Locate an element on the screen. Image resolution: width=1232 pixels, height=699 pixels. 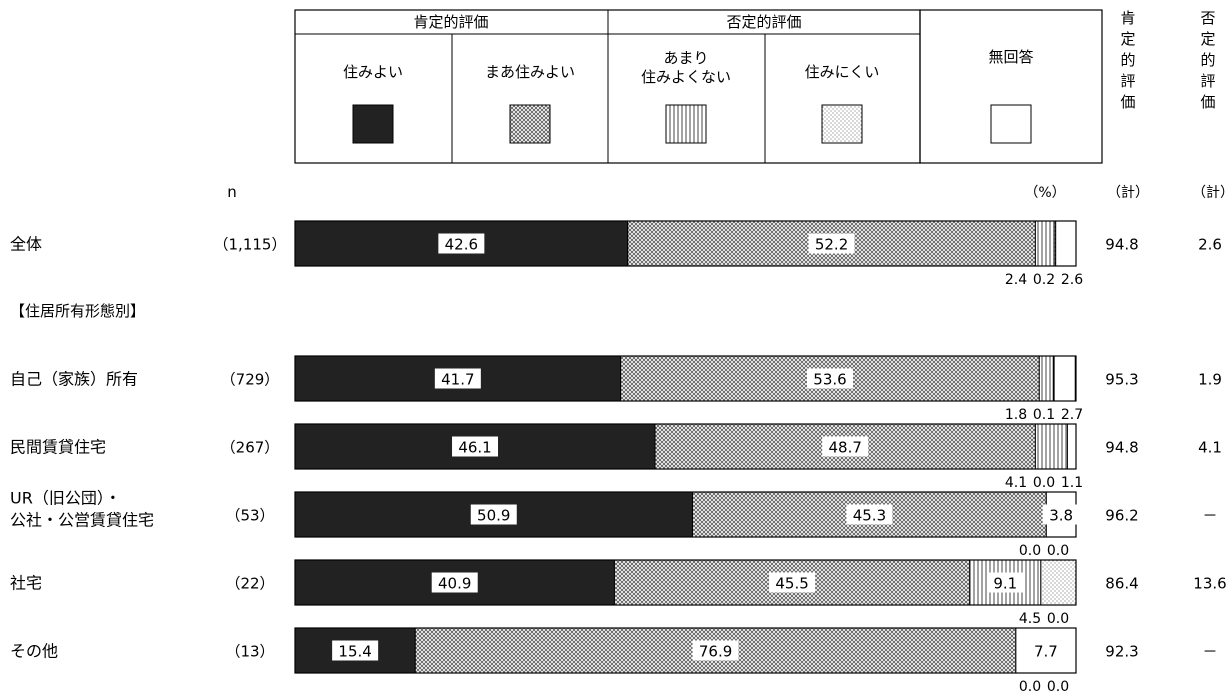
bar-row: 社宅 （22） 40.9 45.5 9.1 4.5 0.0 86.4 13.6 is located at coordinates (618, 593).